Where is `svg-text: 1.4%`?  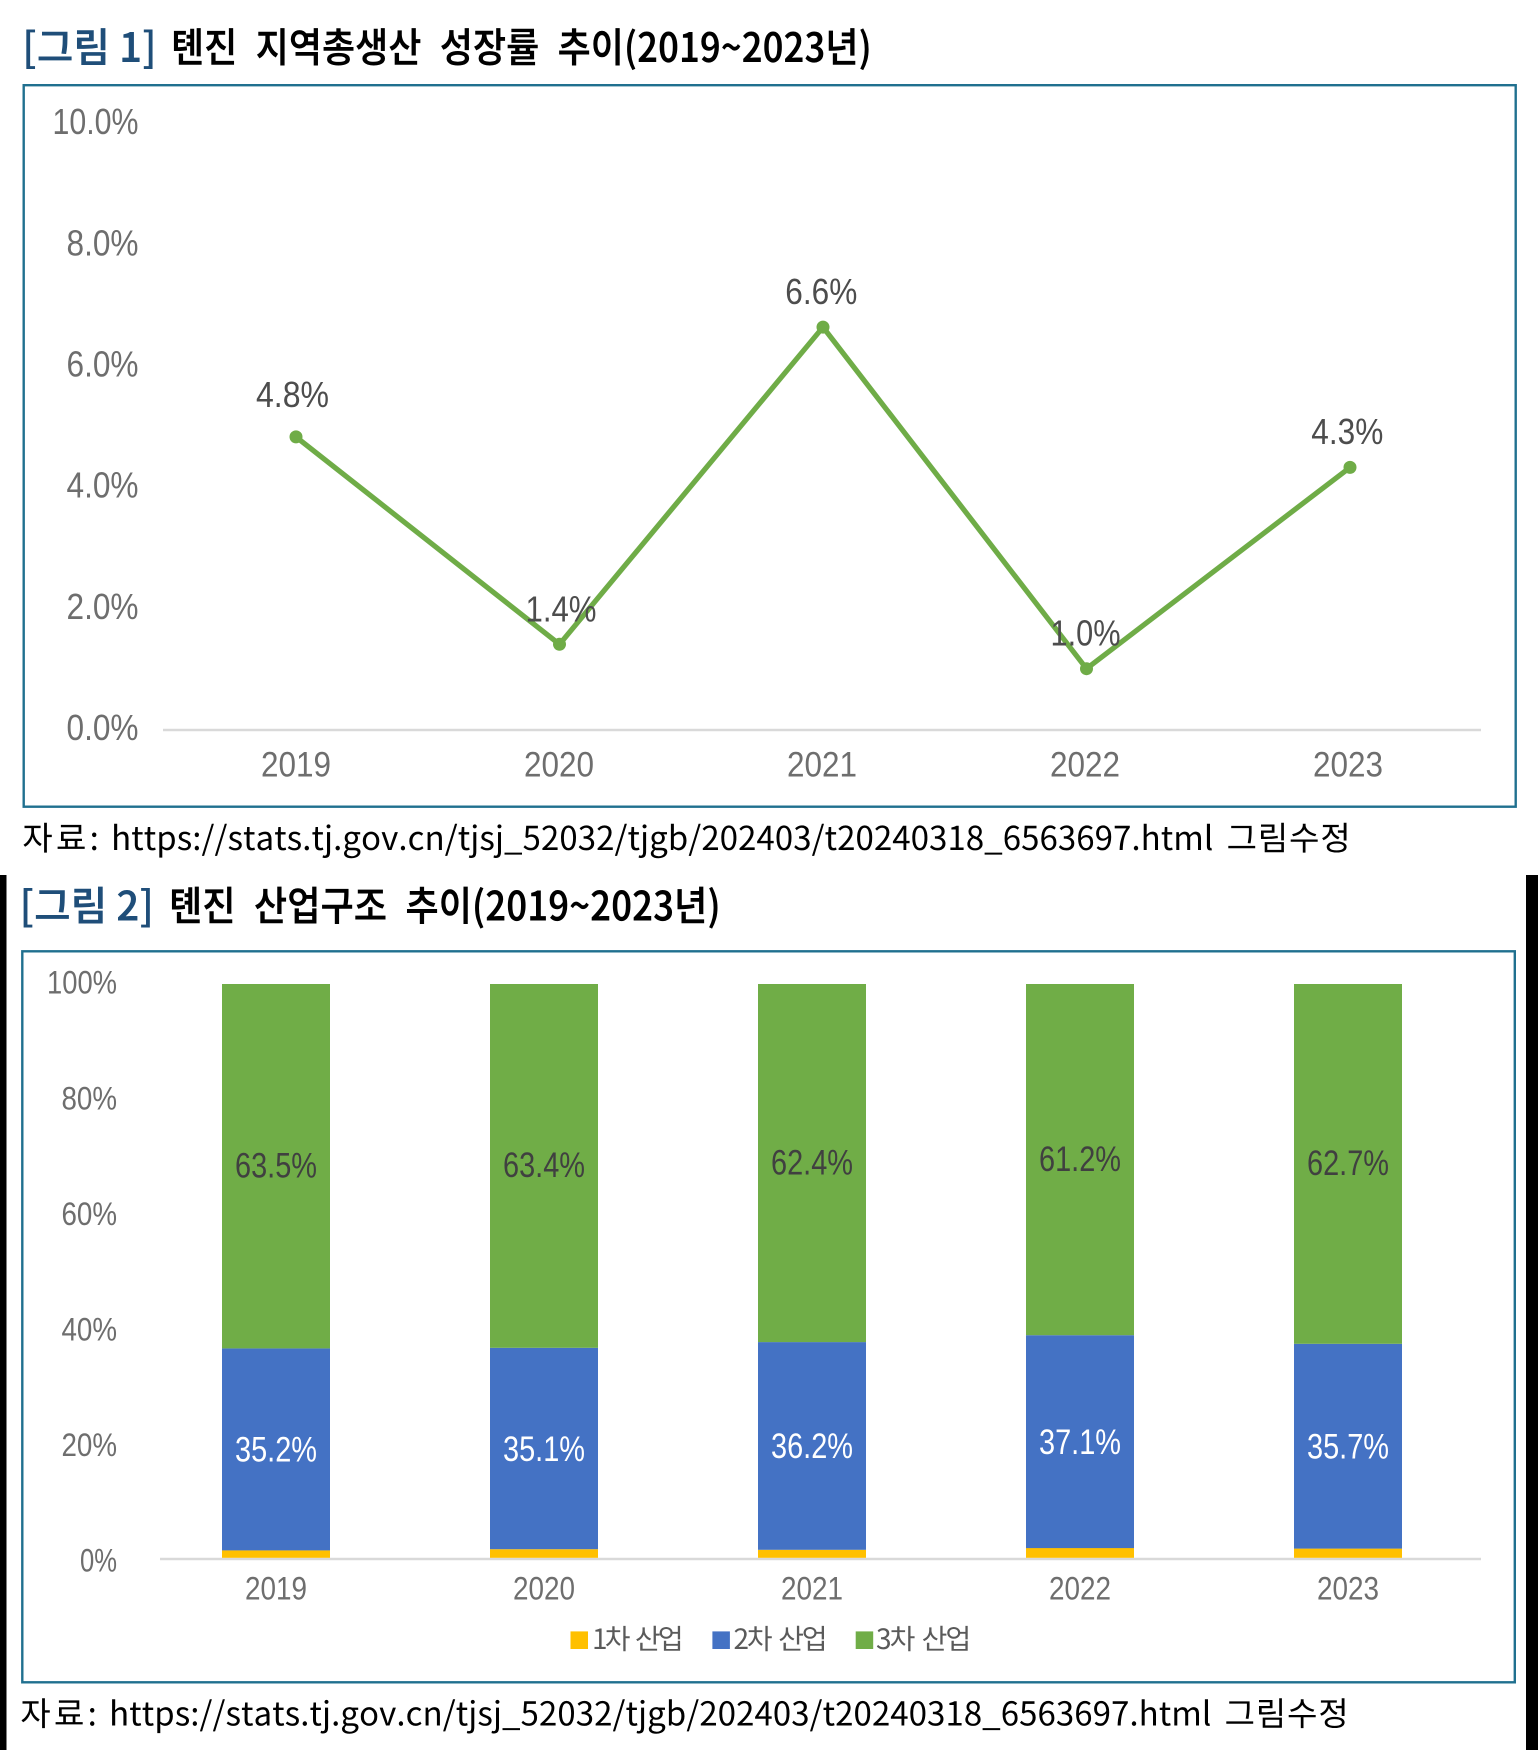 svg-text: 1.4% is located at coordinates (561, 608).